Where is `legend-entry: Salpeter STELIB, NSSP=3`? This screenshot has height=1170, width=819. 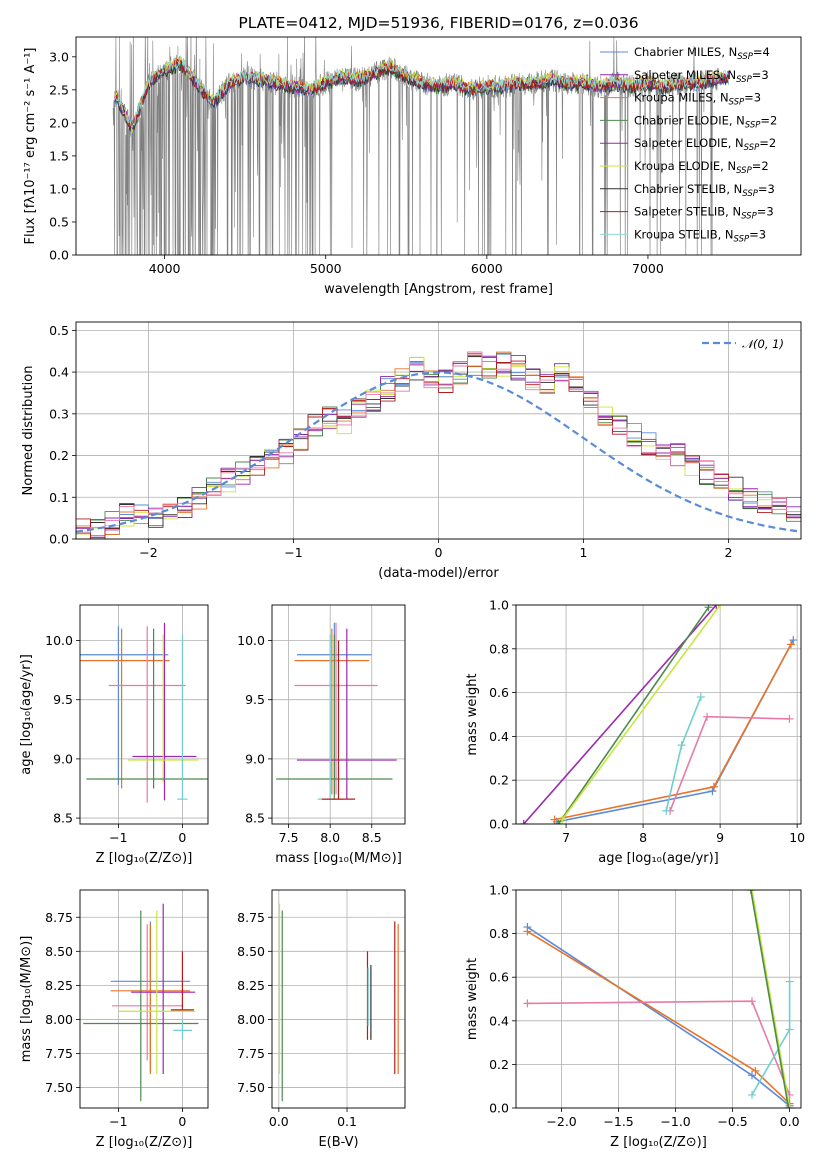
legend-entry: Salpeter STELIB, NSSP=3 is located at coordinates (704, 213).